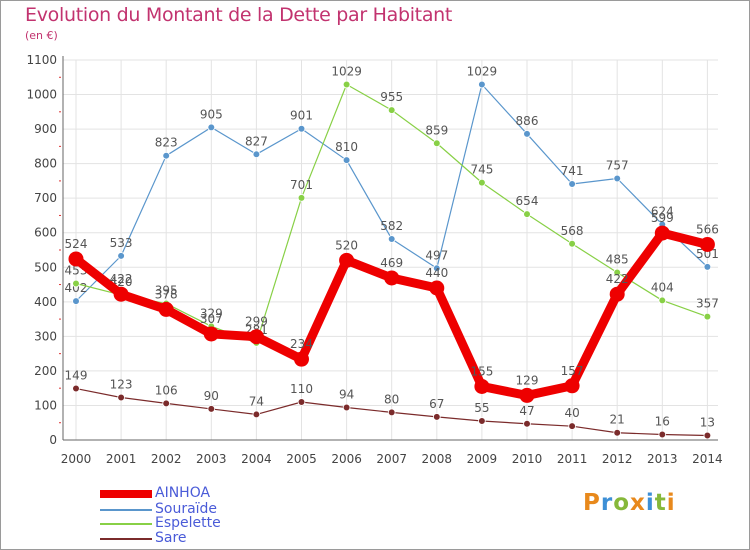 The width and height of the screenshot is (750, 550). I want to click on data-label-sourade: 823, so click(166, 143).